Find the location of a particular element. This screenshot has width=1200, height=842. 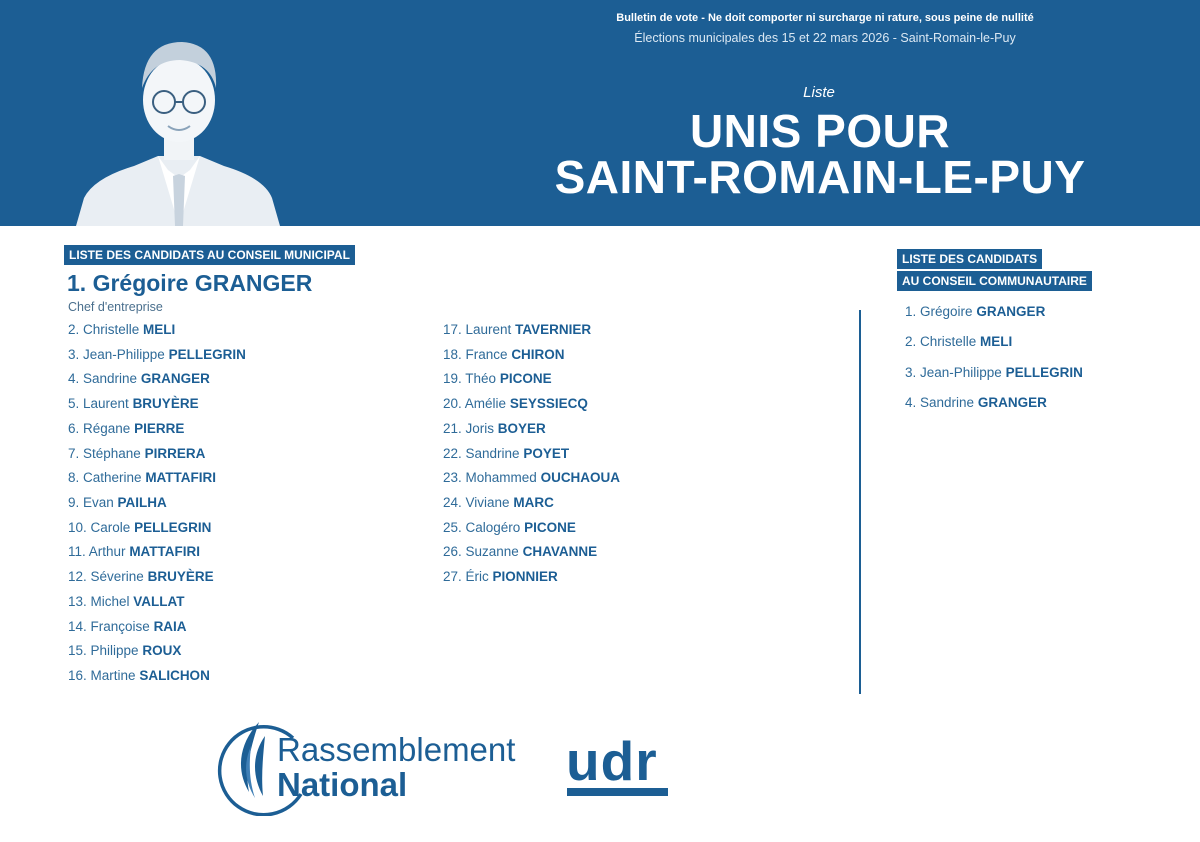

candidate-first-name: 23. Mohammed is located at coordinates (490, 478).